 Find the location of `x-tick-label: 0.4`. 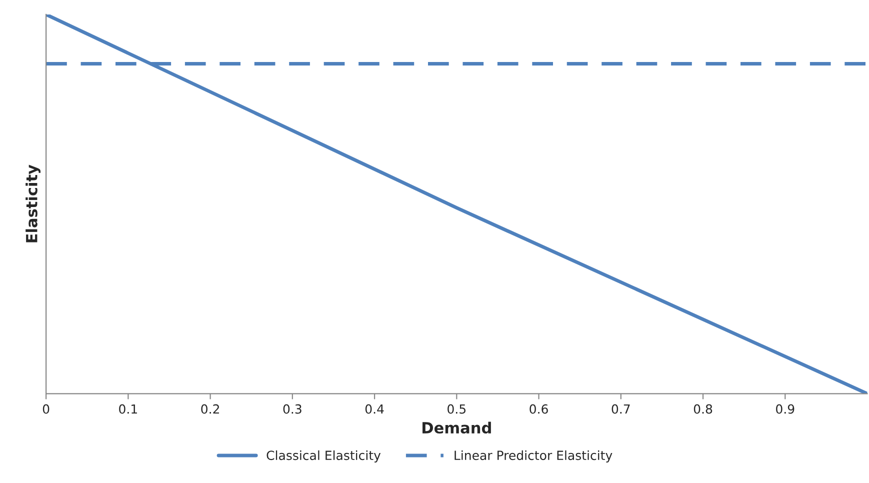

x-tick-label: 0.4 is located at coordinates (374, 409).